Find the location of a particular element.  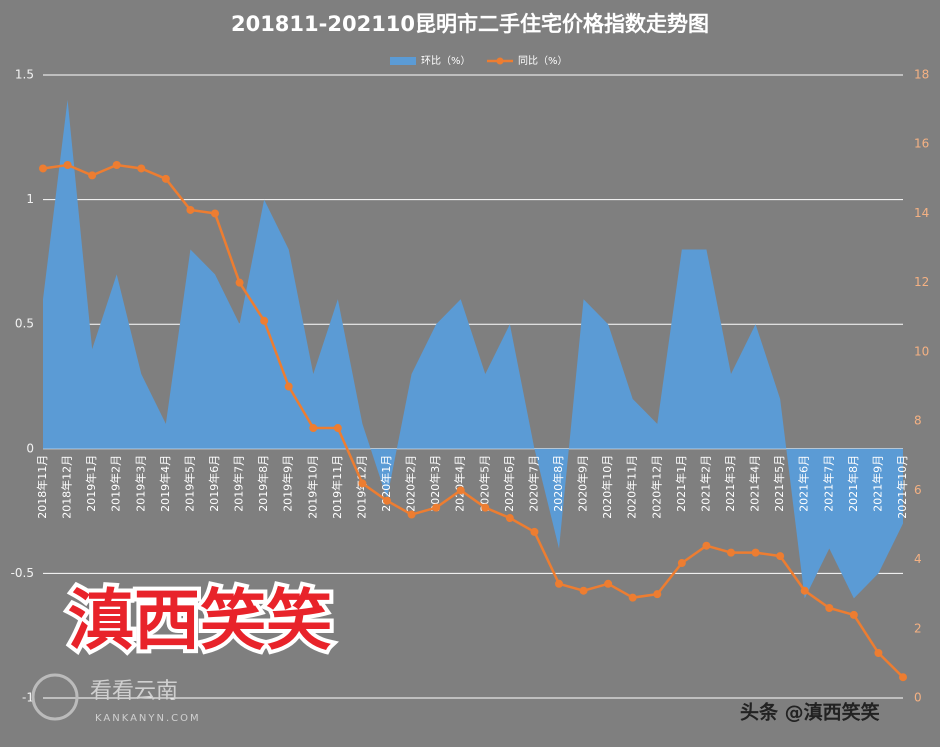

x-tick-label: 2019年11月 is located at coordinates (337, 487).